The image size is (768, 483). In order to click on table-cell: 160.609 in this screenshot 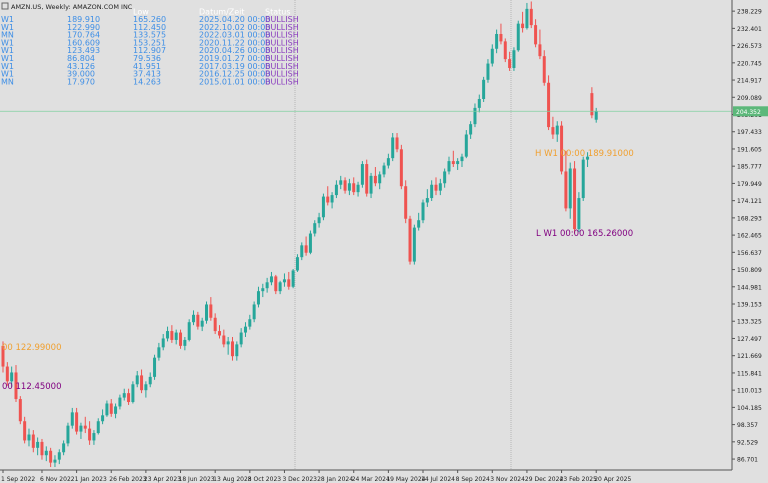, I will do `click(83, 42)`.